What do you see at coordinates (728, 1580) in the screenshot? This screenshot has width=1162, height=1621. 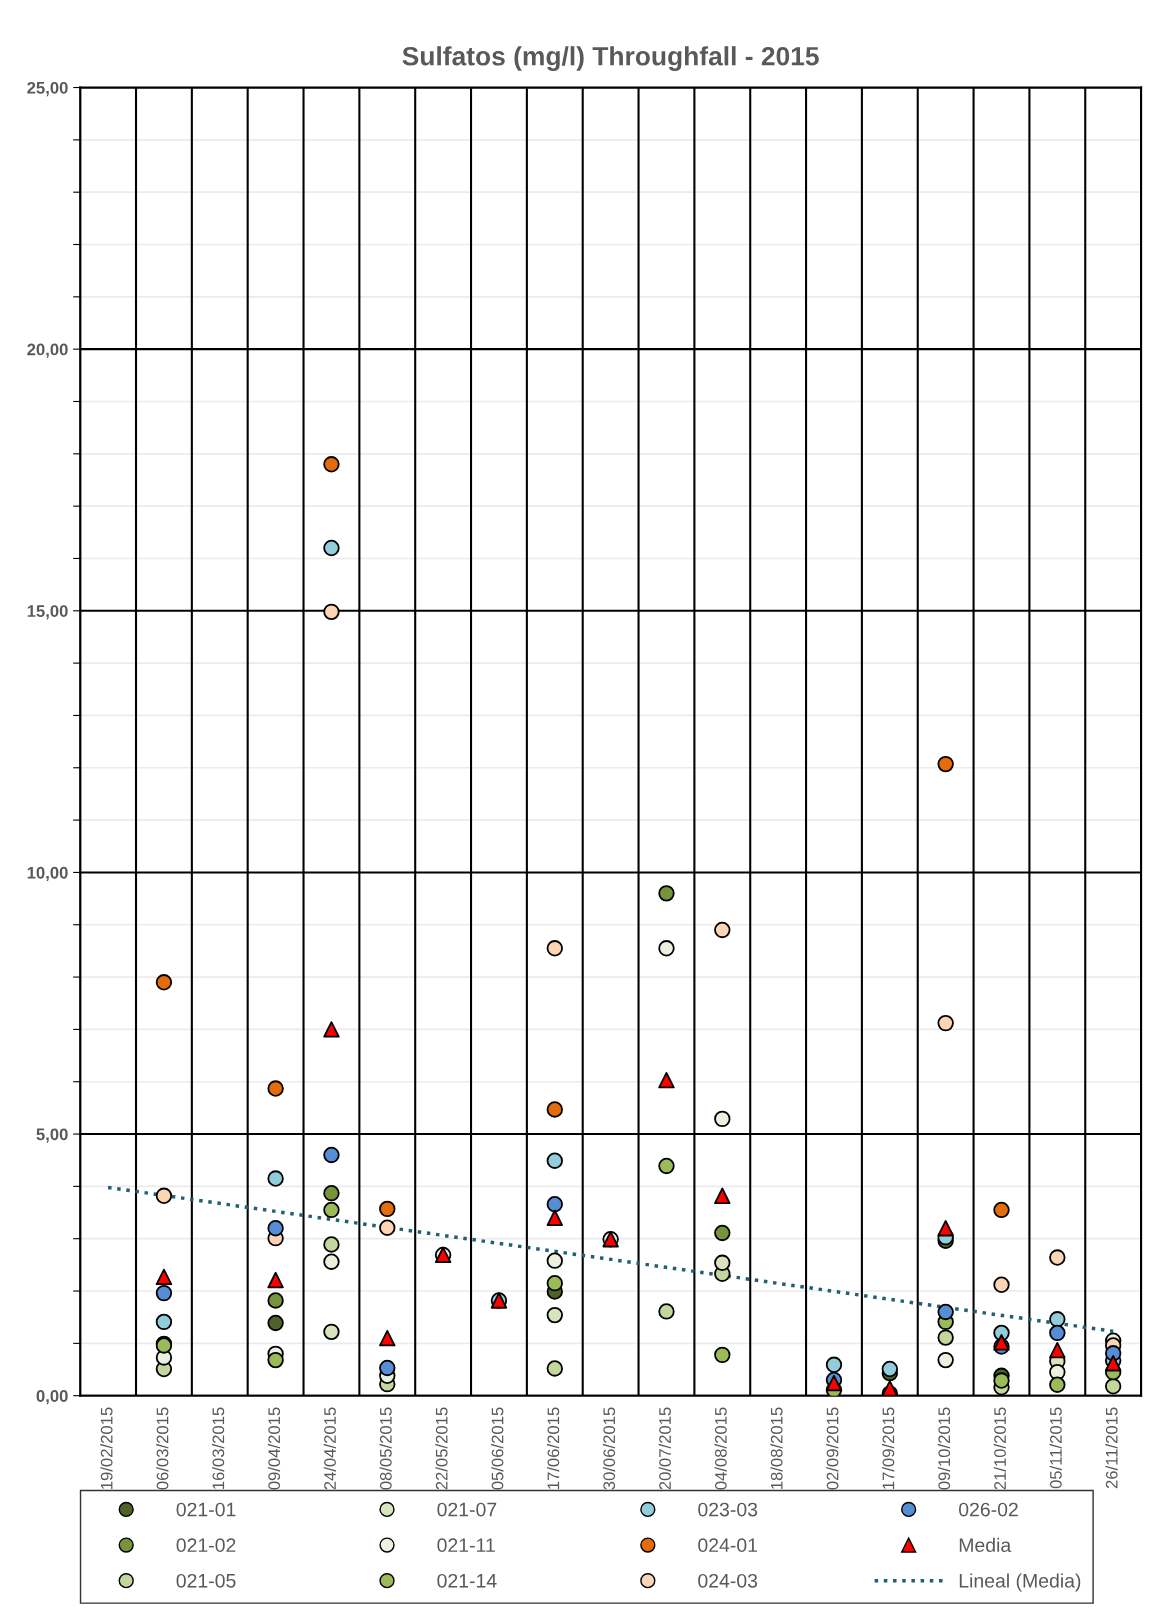 I see `legend-label: 024-03` at bounding box center [728, 1580].